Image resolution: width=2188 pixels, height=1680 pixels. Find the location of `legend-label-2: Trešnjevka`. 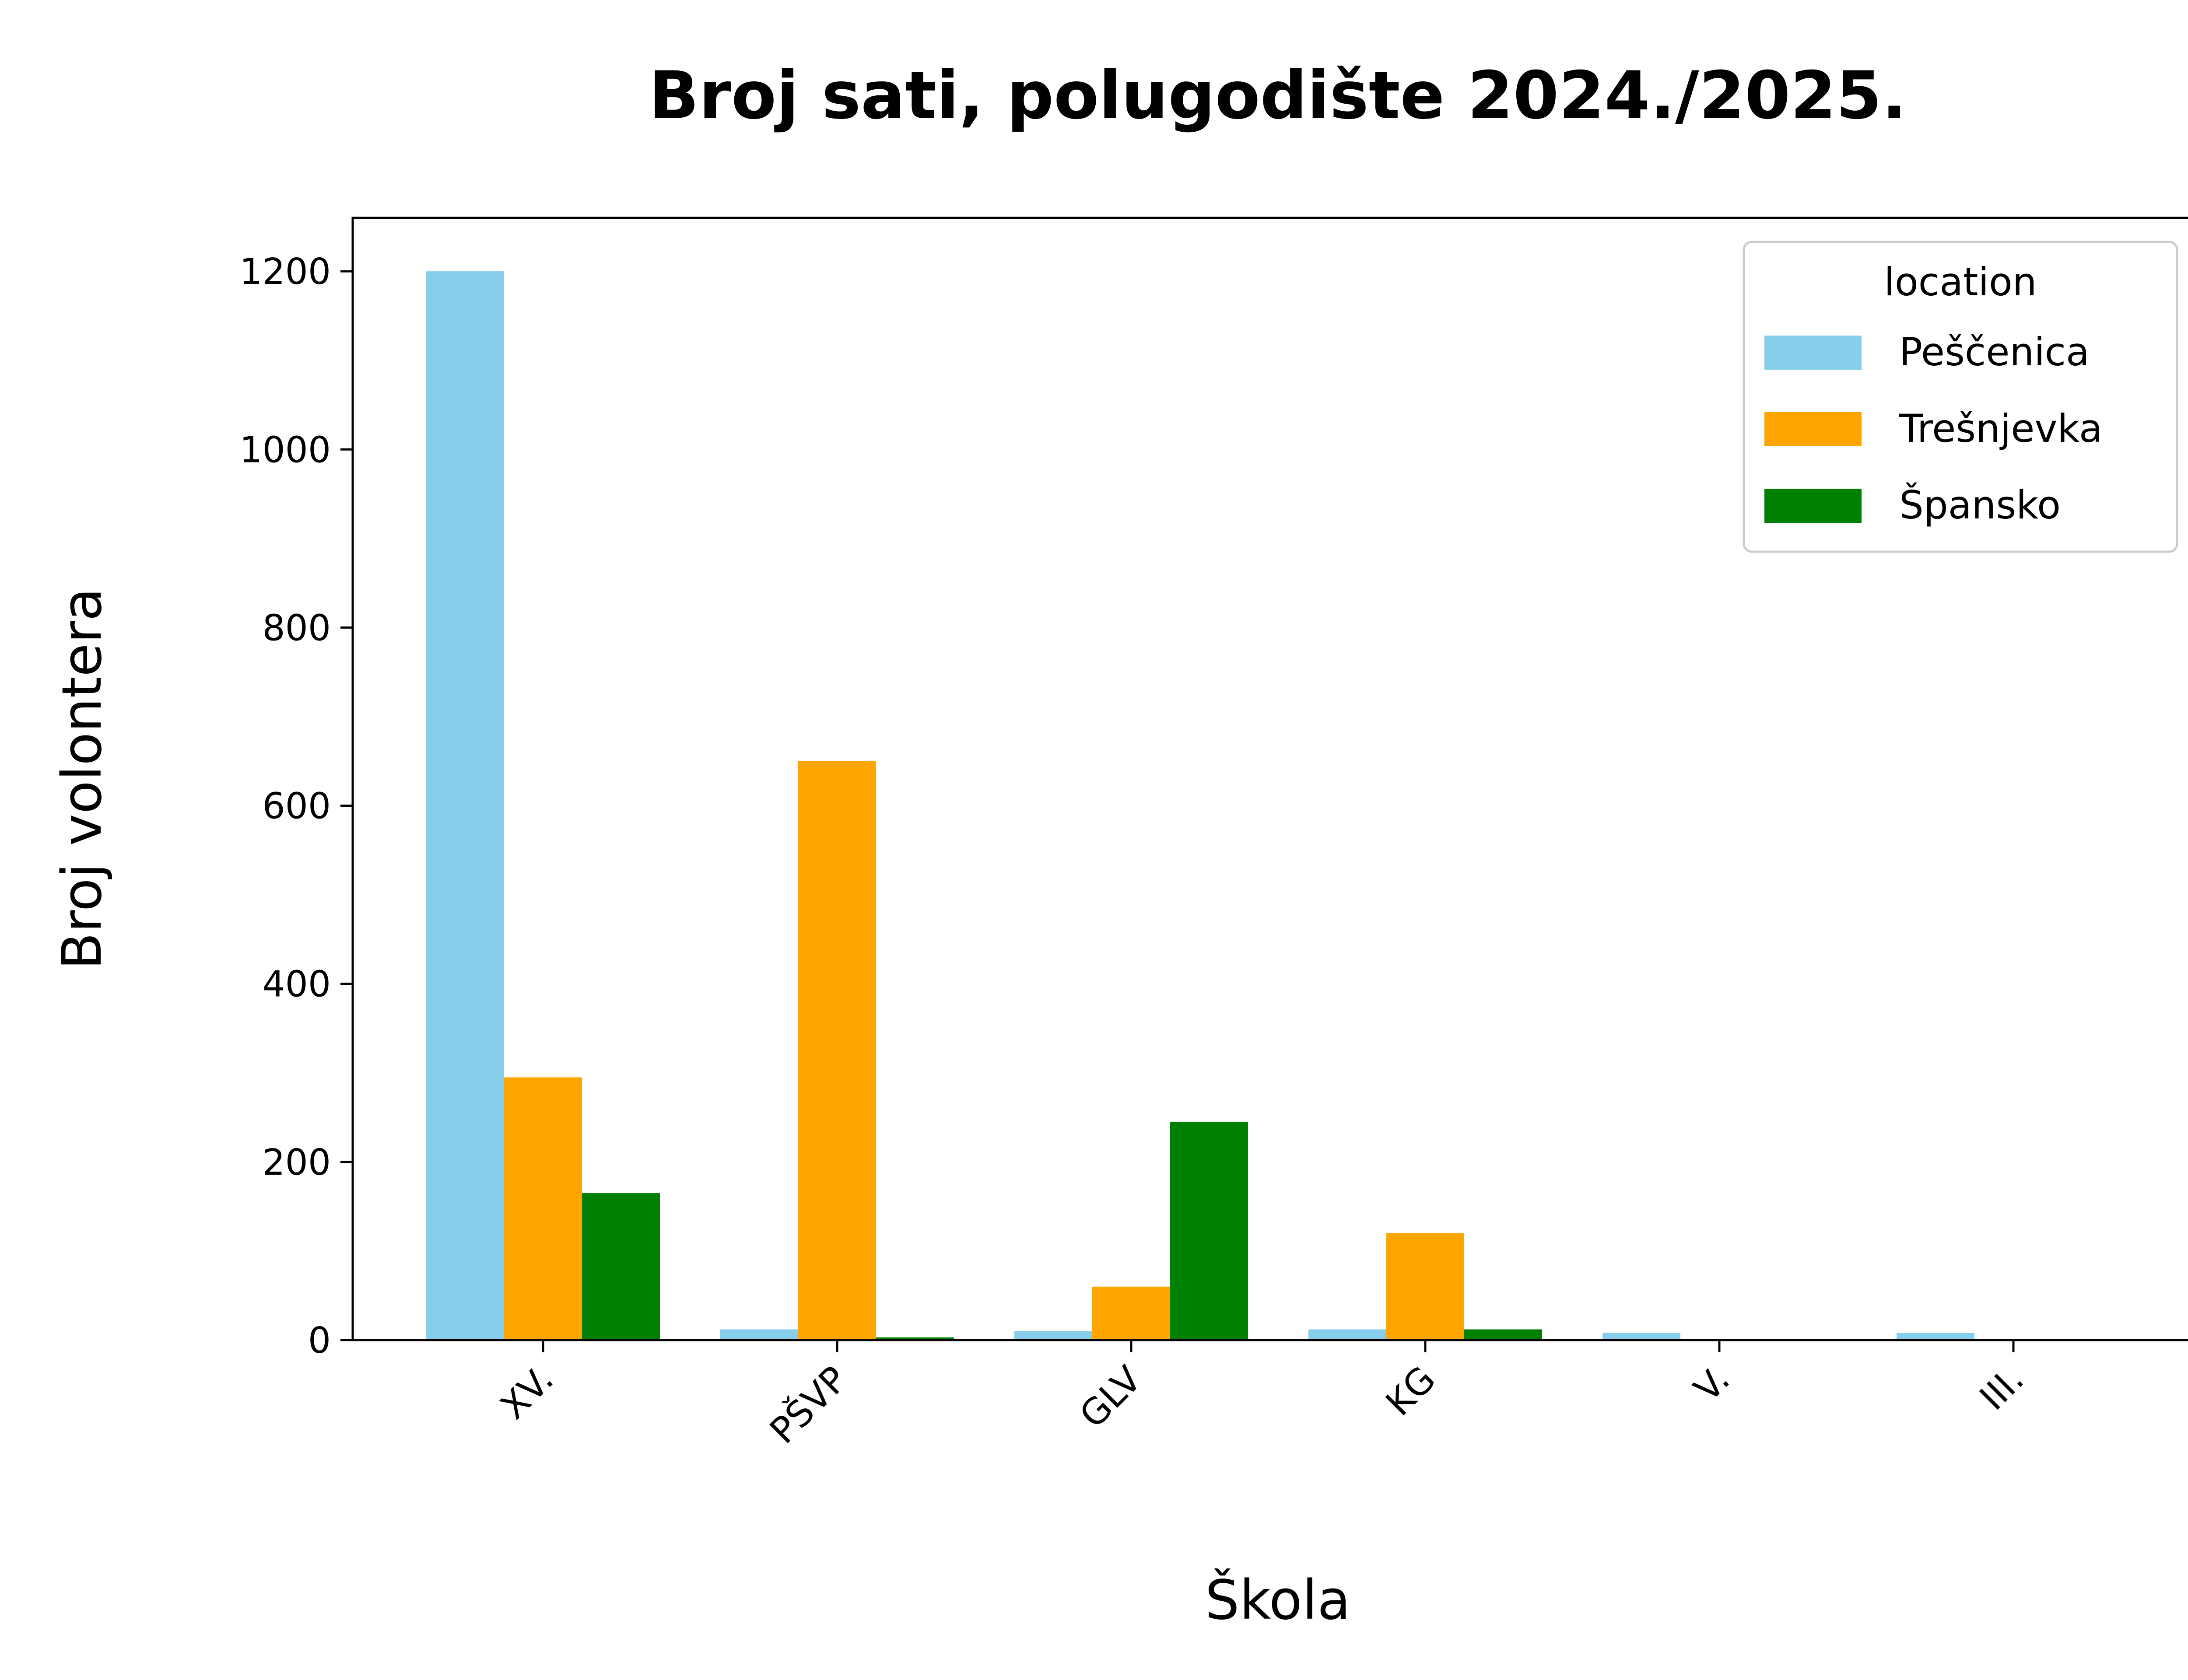

legend-label-2: Trešnjevka is located at coordinates (2001, 428).